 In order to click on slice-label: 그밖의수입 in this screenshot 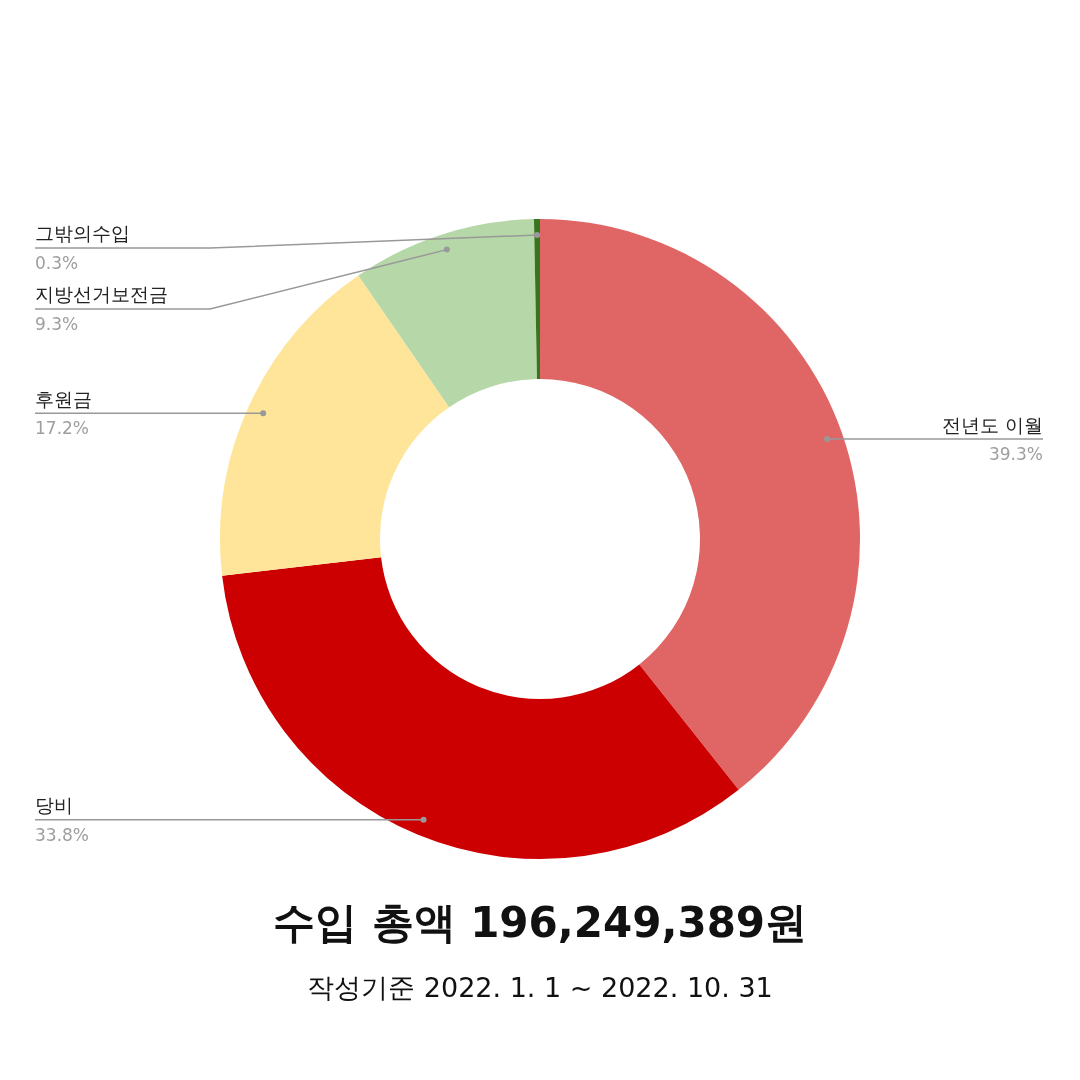, I will do `click(82, 233)`.